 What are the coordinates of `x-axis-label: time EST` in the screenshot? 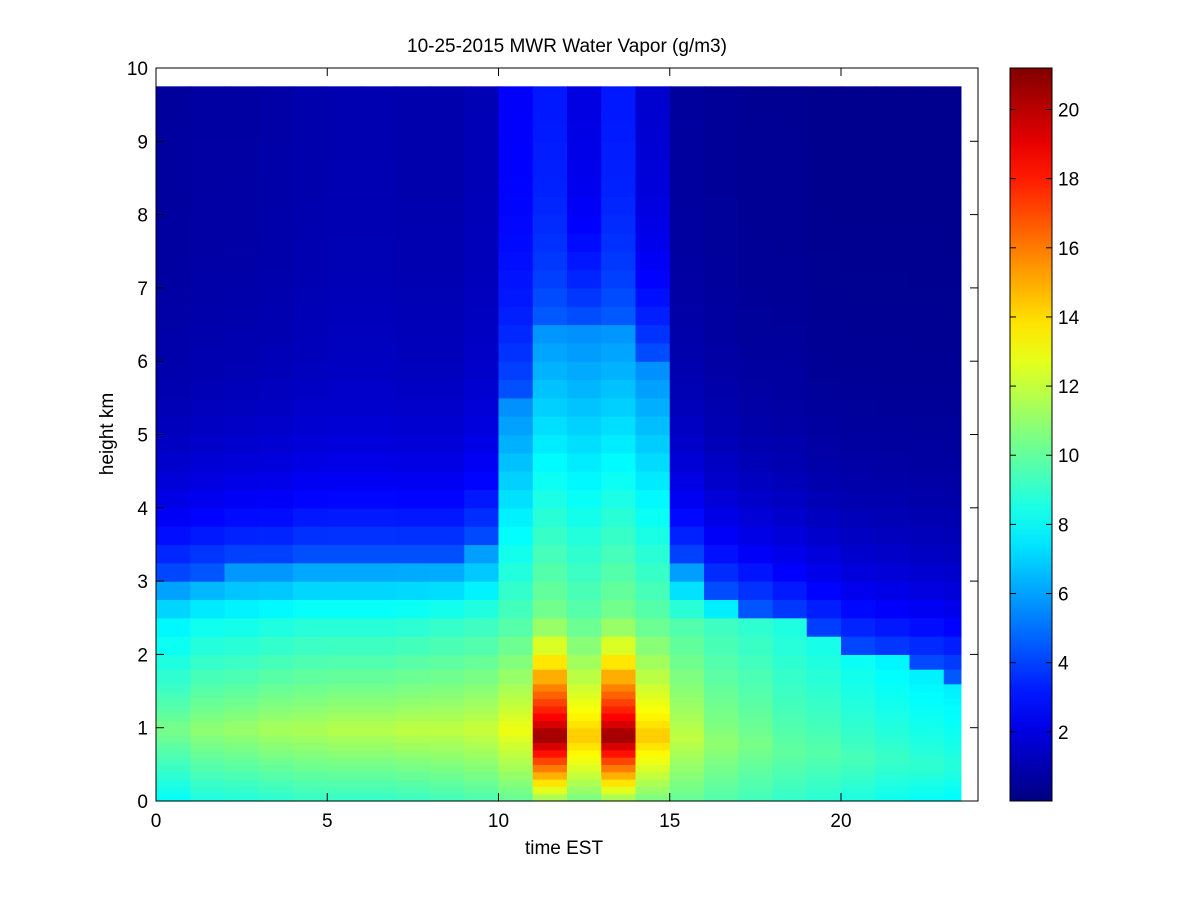 It's located at (564, 848).